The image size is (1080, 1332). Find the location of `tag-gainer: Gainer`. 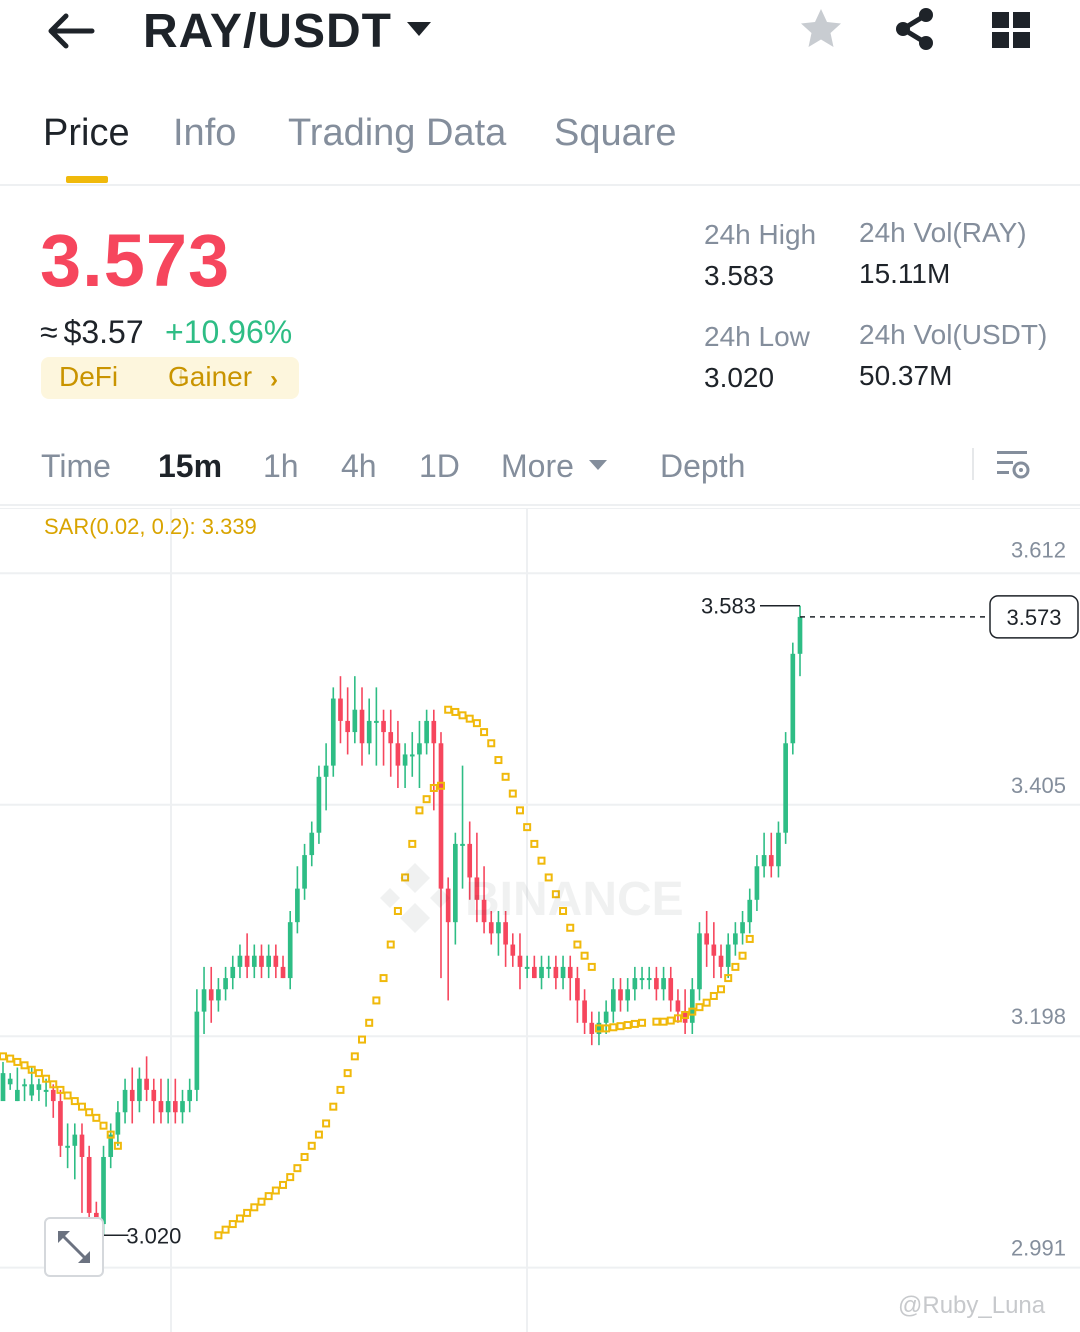

tag-gainer: Gainer is located at coordinates (210, 376).